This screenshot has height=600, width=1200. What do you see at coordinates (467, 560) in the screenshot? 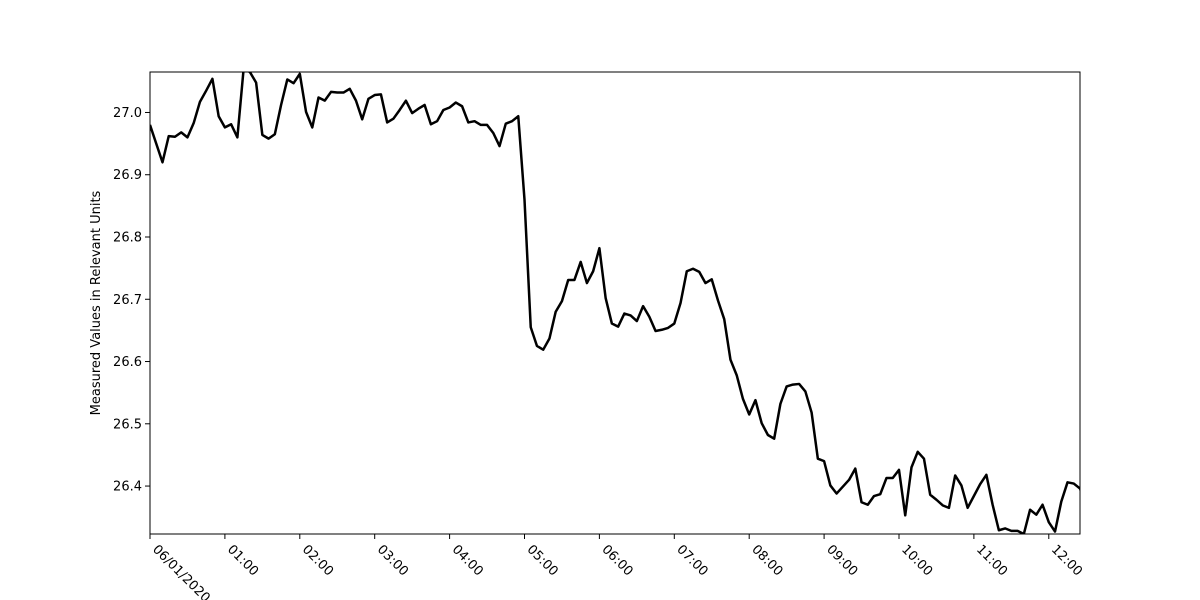
I see `x-tick-label: 04:00` at bounding box center [467, 560].